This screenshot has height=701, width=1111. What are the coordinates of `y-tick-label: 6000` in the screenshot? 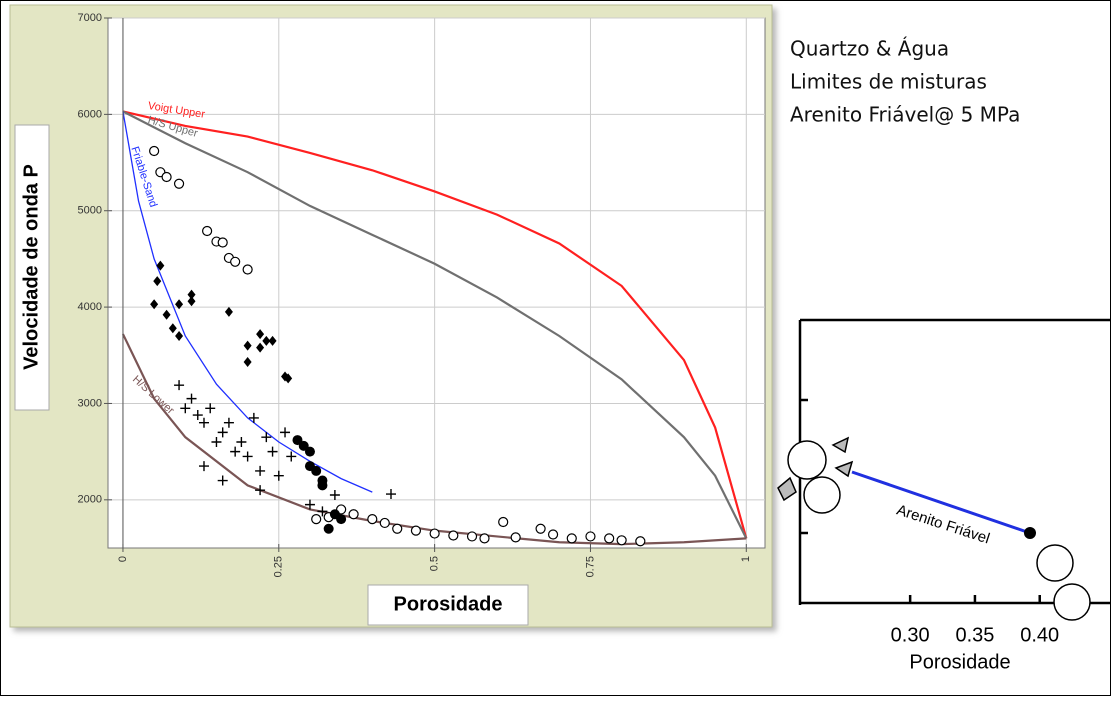 It's located at (90, 114).